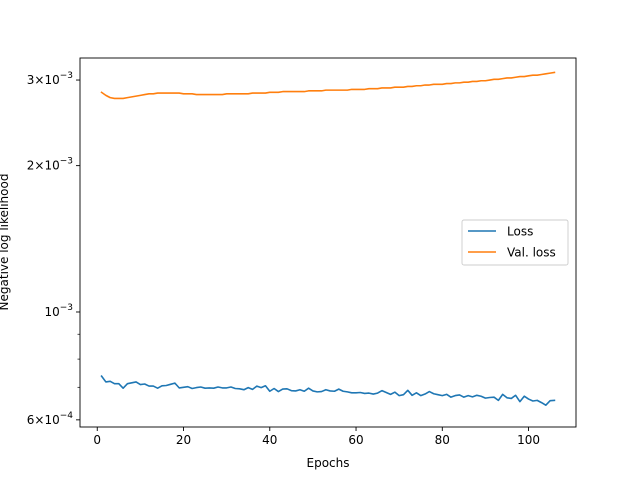  Describe the element at coordinates (531, 253) in the screenshot. I see `legend-label-val-loss: Val. loss` at that location.